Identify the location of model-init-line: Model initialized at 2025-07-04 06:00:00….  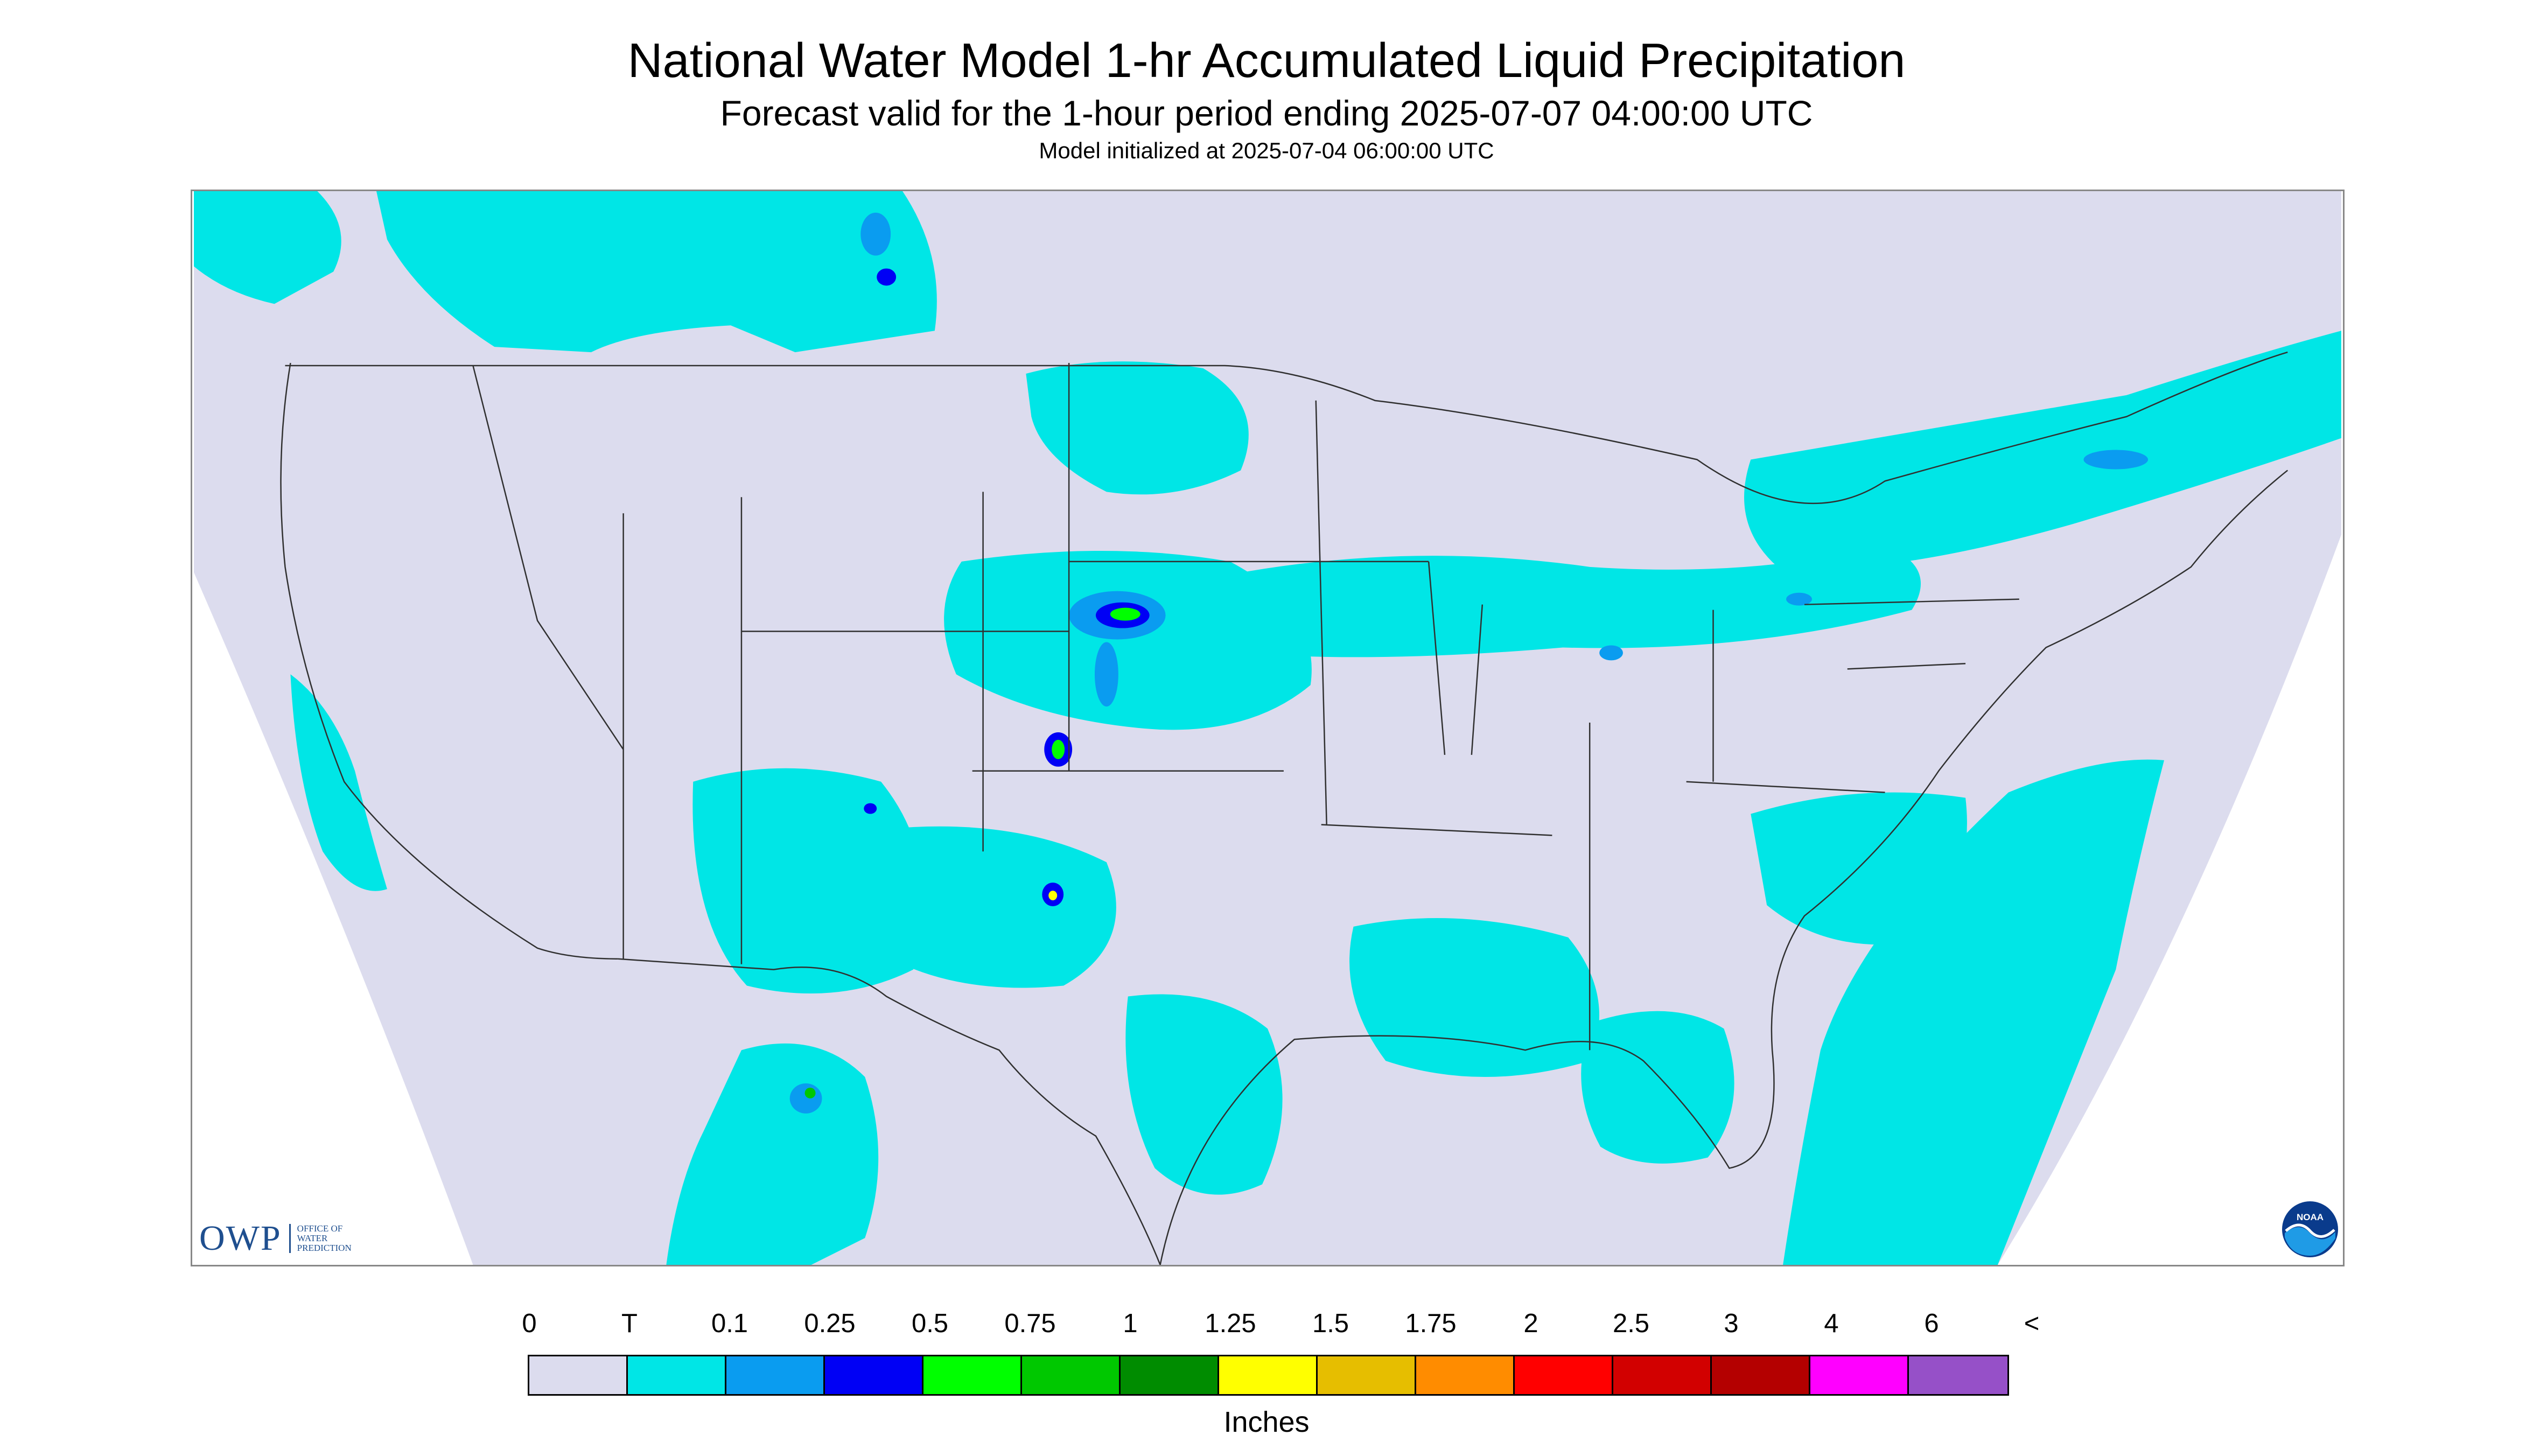
(1266, 150).